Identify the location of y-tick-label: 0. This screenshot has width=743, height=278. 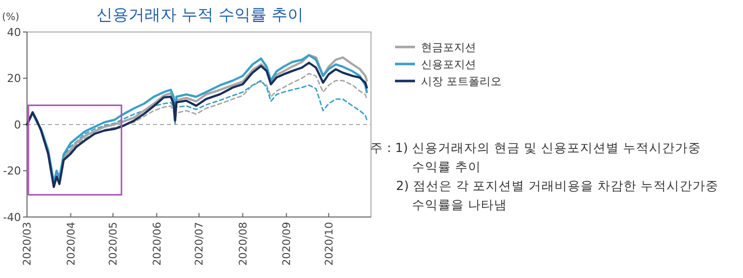
(17, 125).